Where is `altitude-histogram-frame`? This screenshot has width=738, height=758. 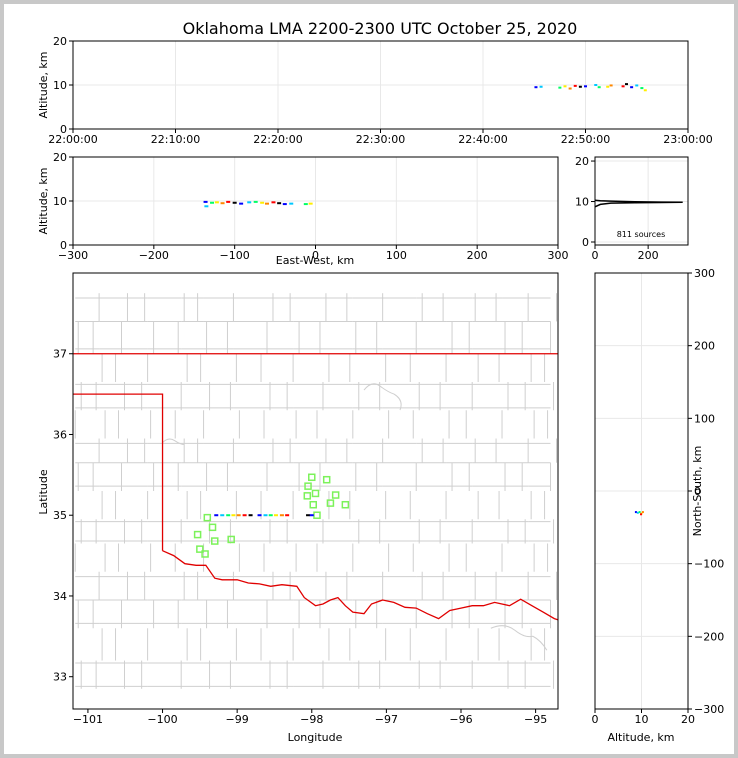 altitude-histogram-frame is located at coordinates (641, 201).